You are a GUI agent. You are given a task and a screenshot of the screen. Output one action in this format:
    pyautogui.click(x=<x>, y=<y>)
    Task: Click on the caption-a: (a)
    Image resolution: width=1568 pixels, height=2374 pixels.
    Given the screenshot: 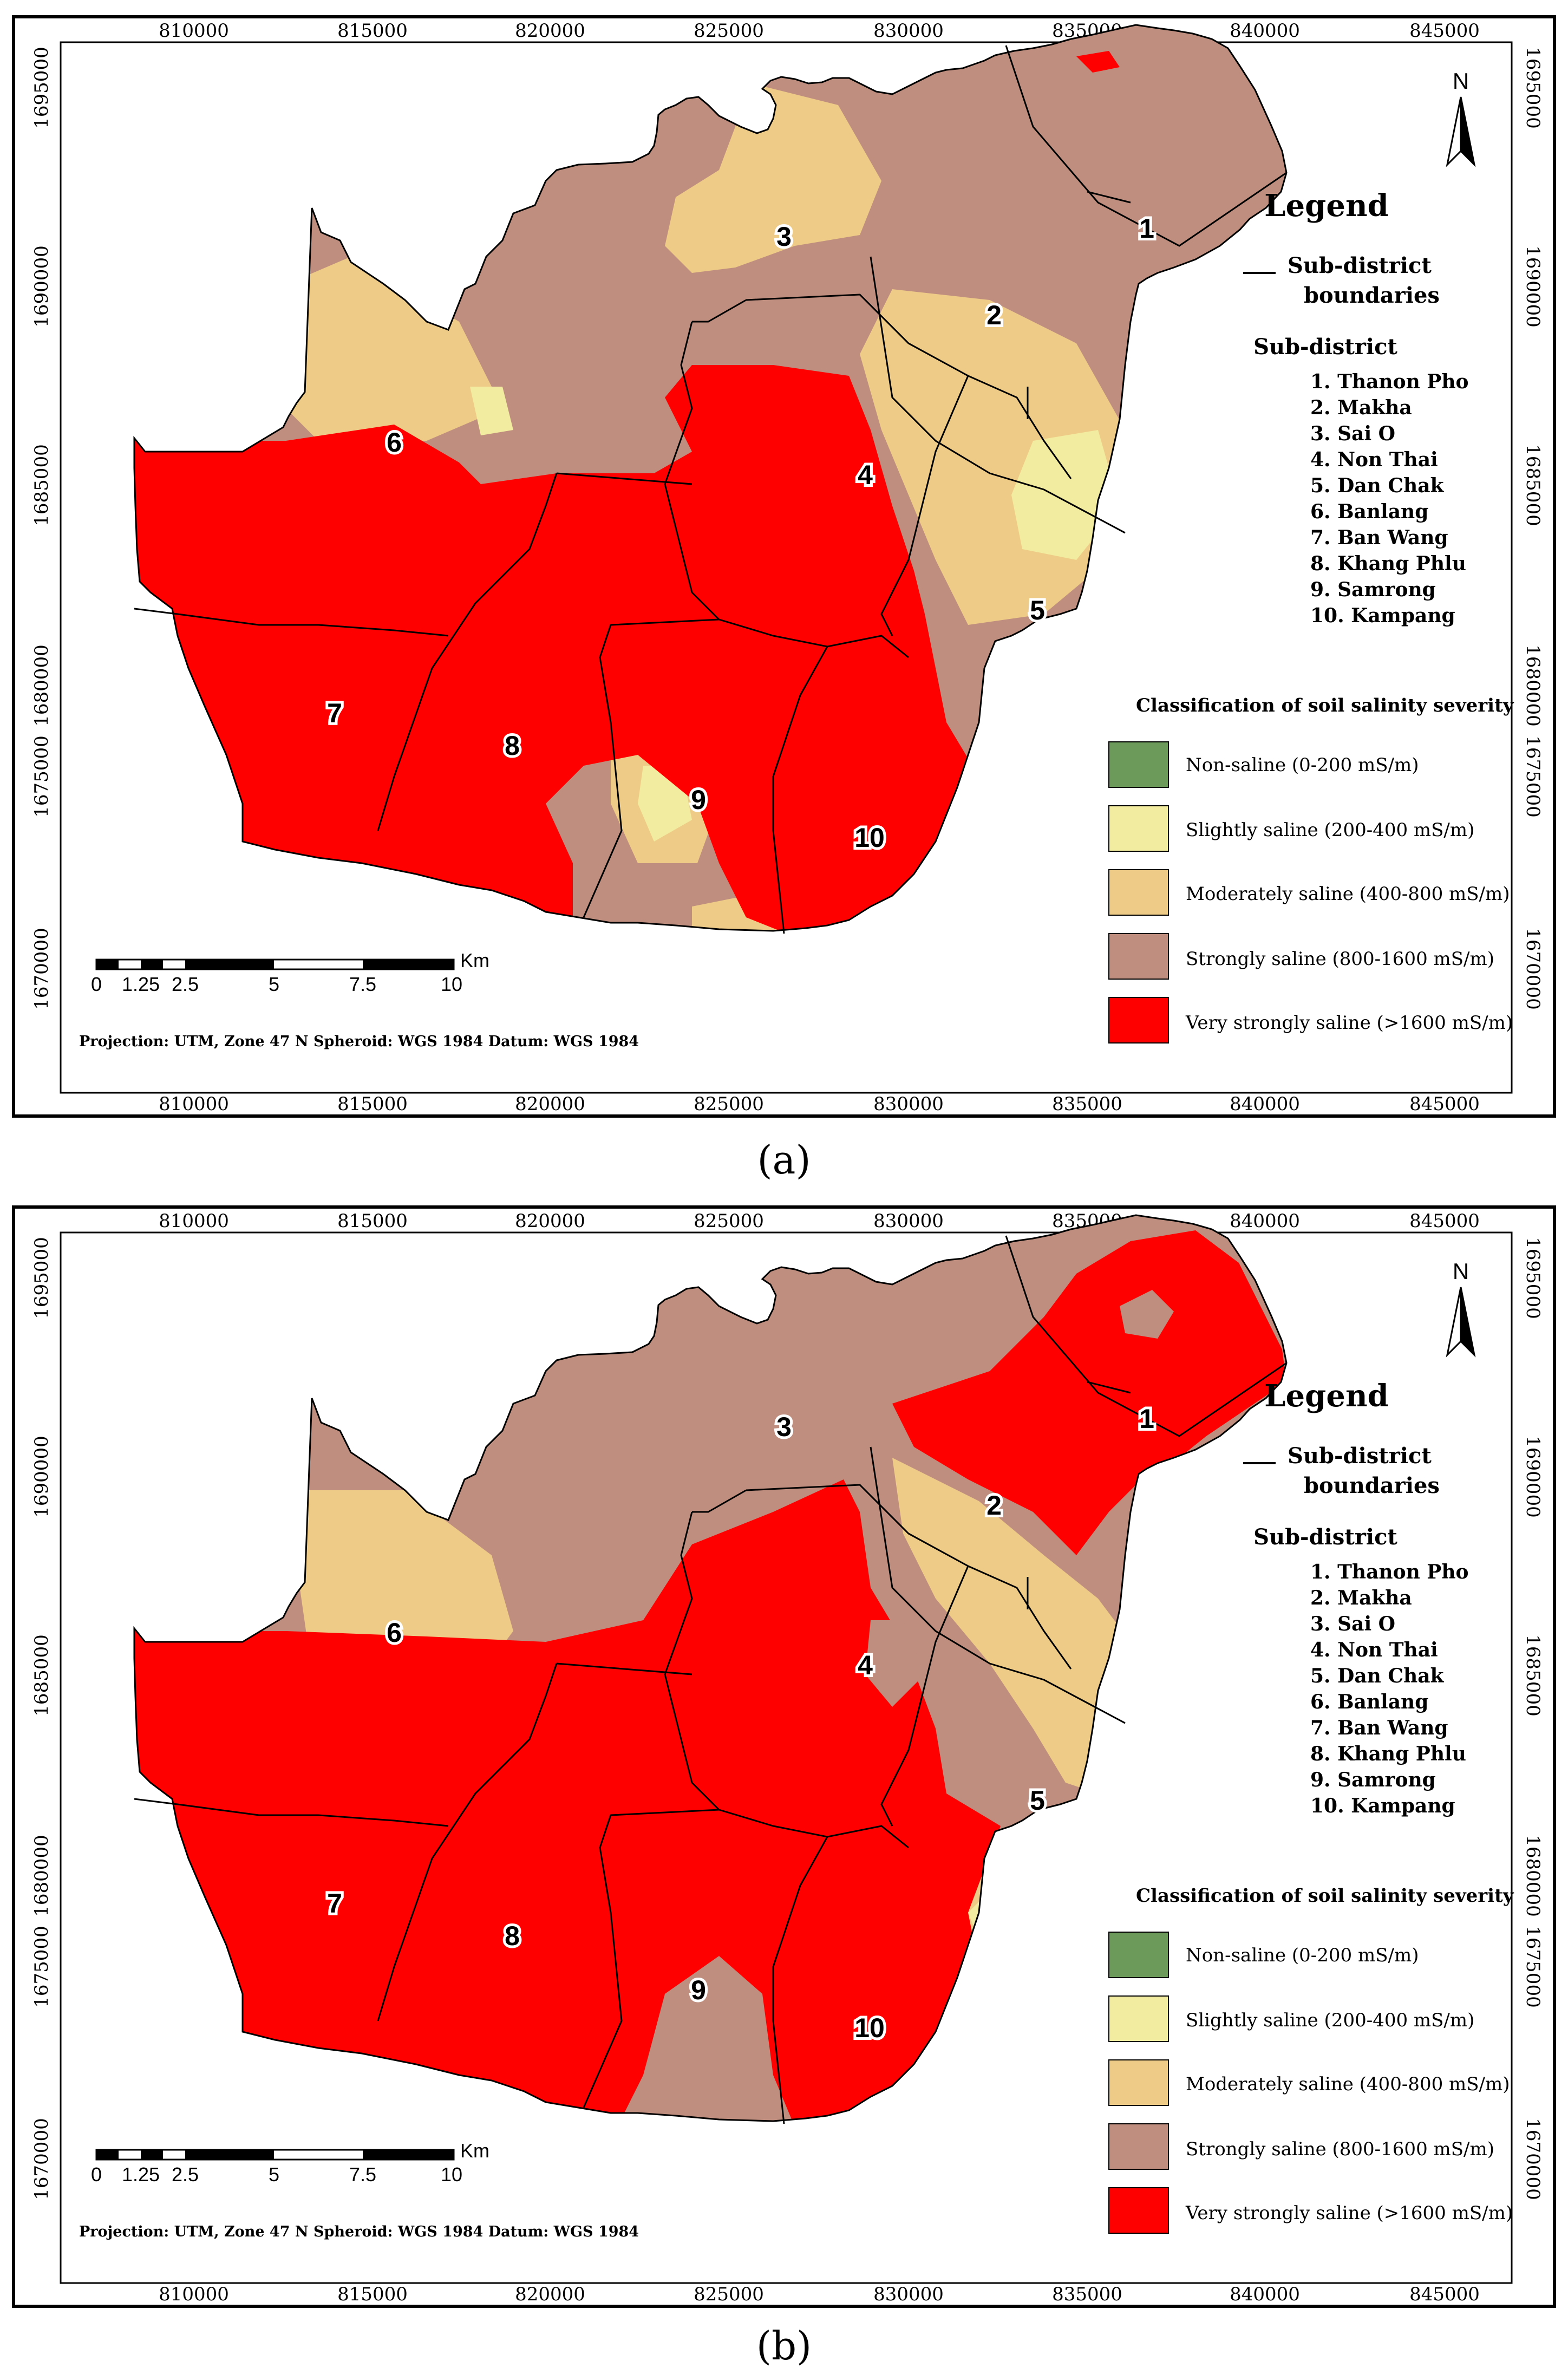 What is the action you would take?
    pyautogui.click(x=784, y=1160)
    